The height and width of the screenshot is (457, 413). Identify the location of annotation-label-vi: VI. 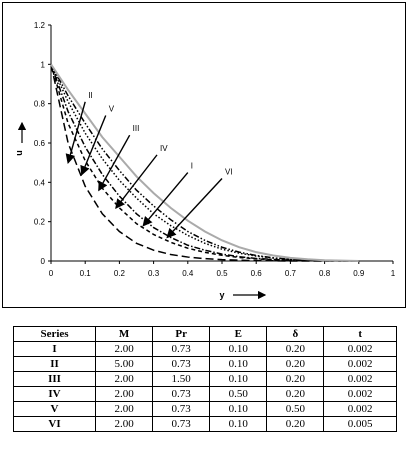
(229, 171).